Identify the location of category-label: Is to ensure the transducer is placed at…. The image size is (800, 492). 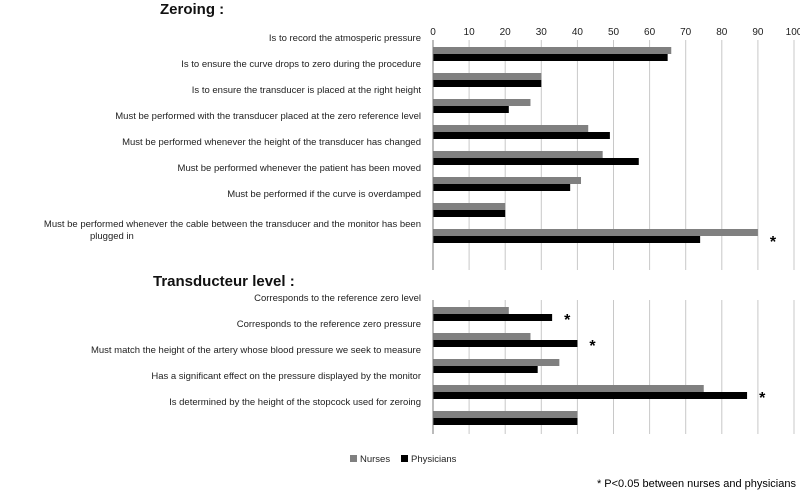
(307, 90).